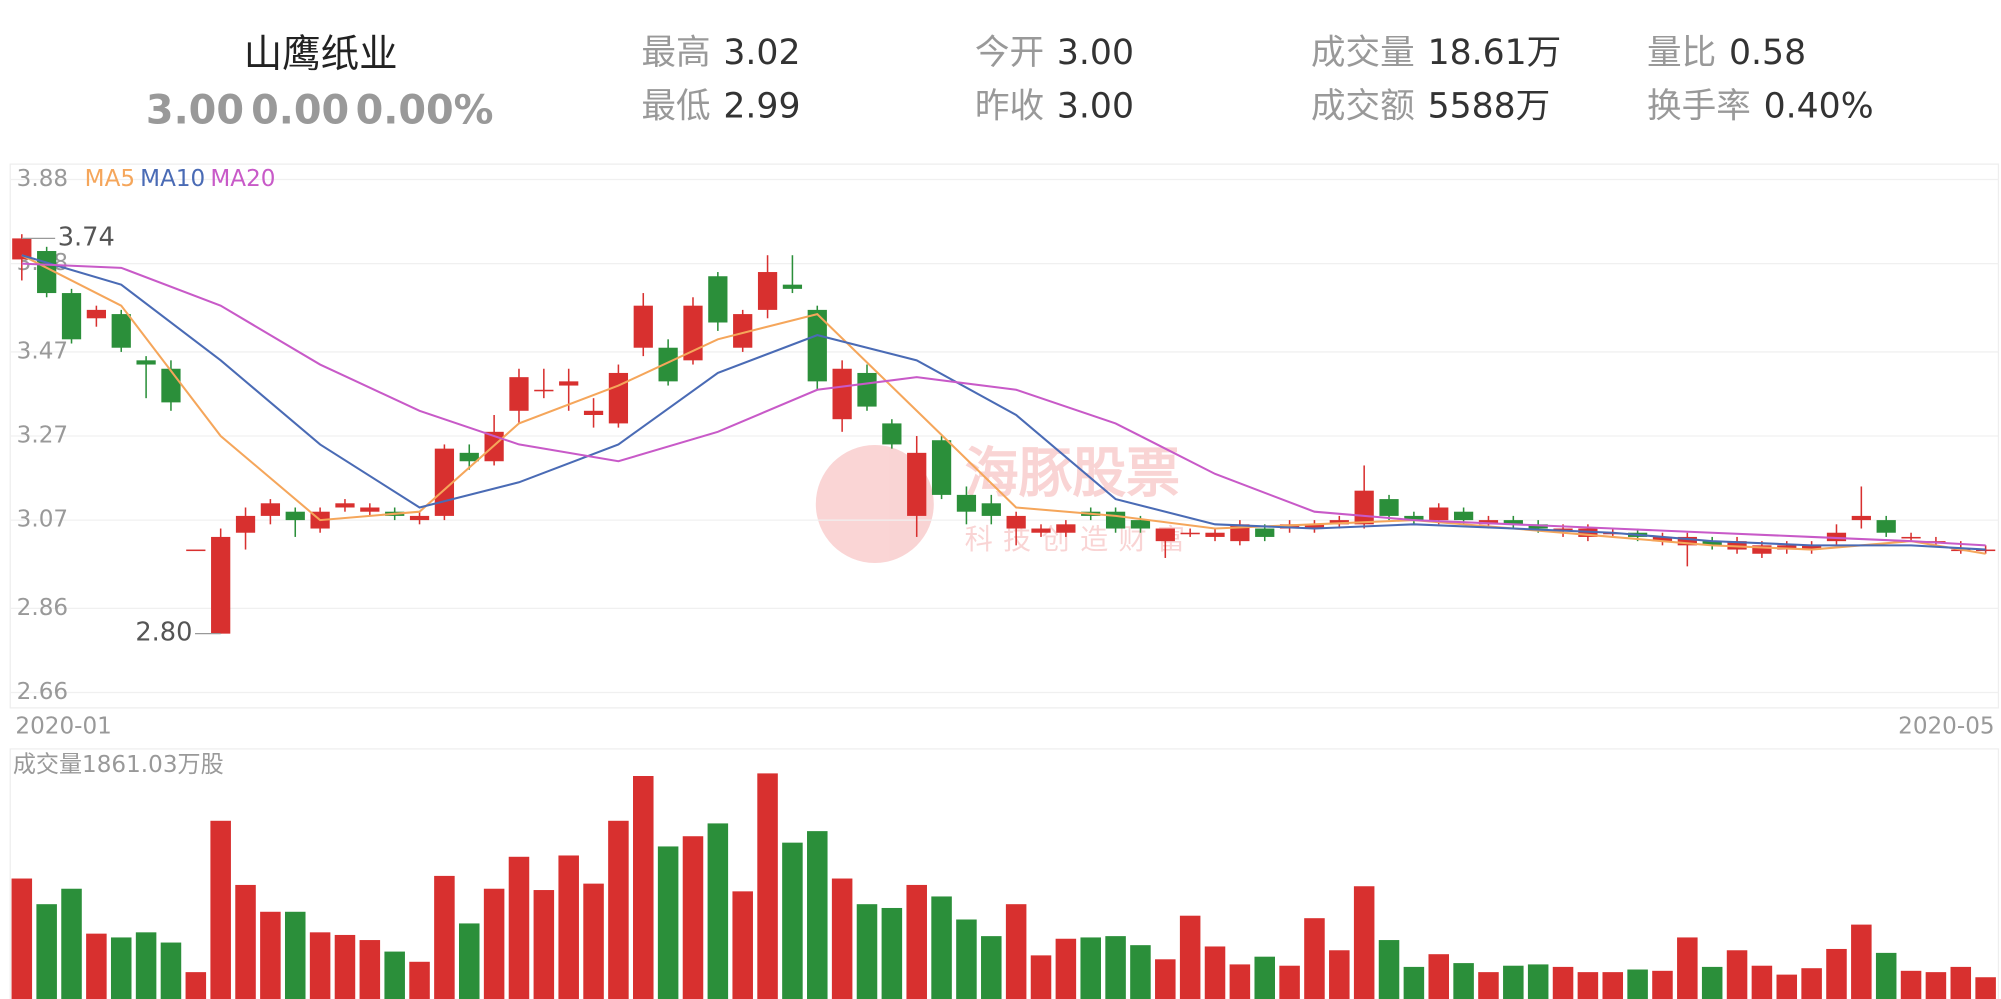  I want to click on y-tick-label: 3.88, so click(42, 179).